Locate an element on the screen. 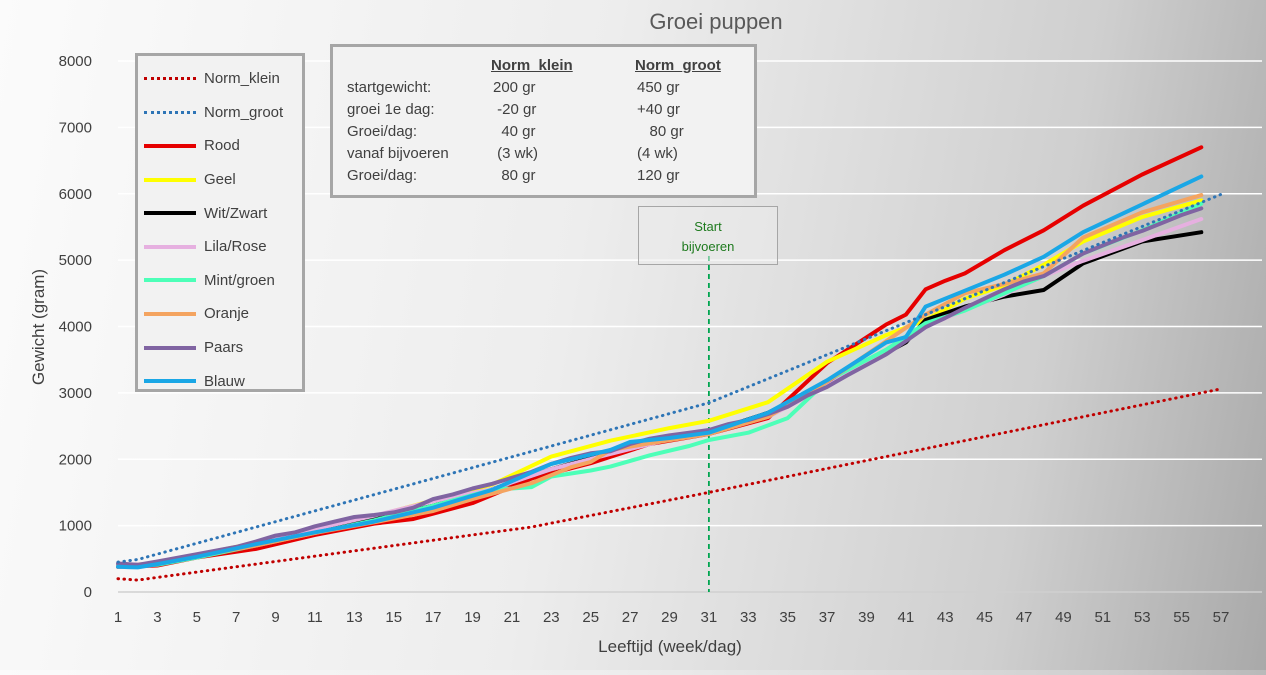  x-tick-label: 19 is located at coordinates (472, 617).